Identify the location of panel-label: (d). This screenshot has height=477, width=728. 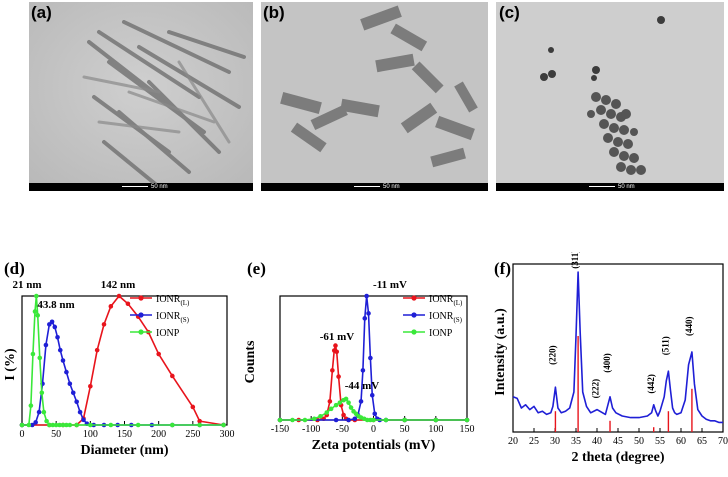
(14, 268).